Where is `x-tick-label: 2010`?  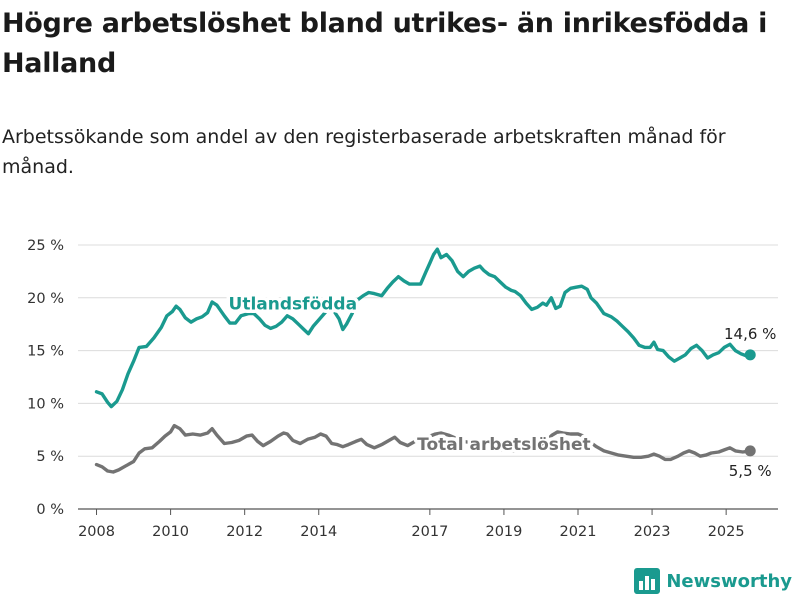 x-tick-label: 2010 is located at coordinates (170, 532).